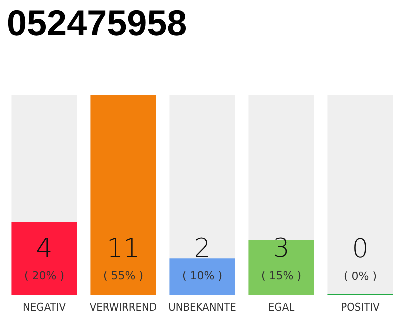 The height and width of the screenshot is (320, 410). Describe the element at coordinates (282, 307) in the screenshot. I see `x-tick-label: EGAL` at that location.